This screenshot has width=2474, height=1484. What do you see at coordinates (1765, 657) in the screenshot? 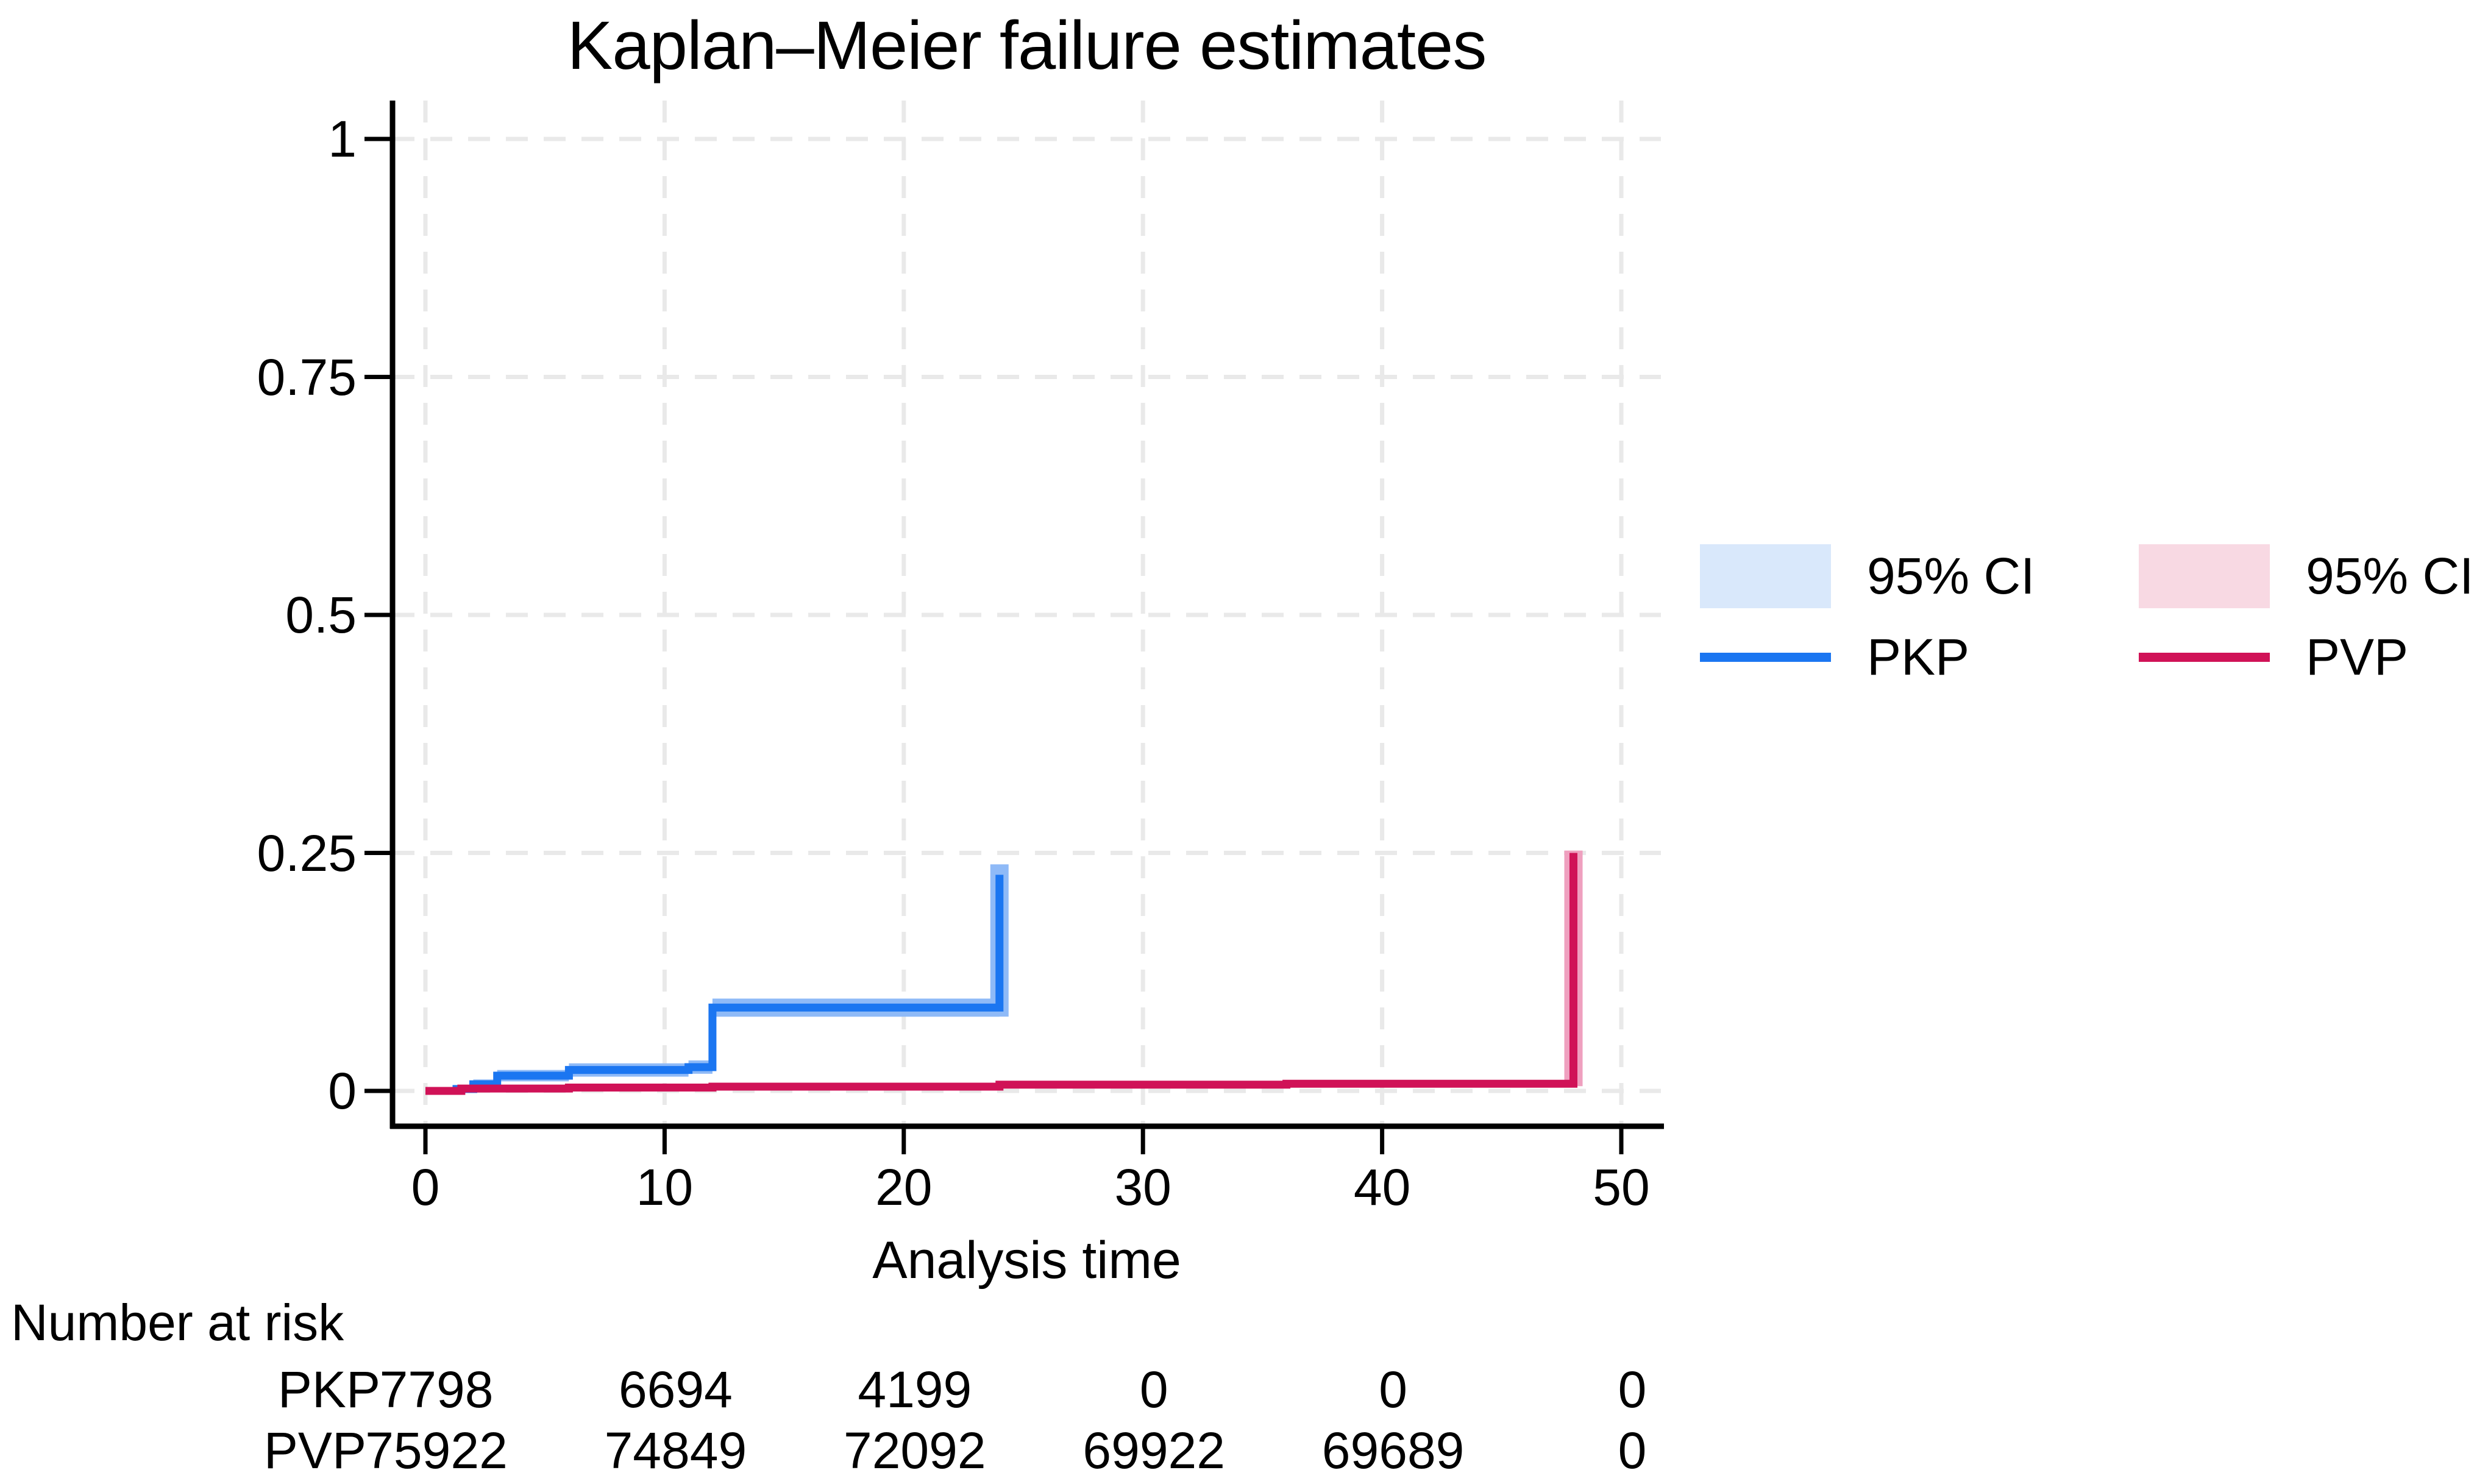
I see `legend-line-swatch-pkp` at bounding box center [1765, 657].